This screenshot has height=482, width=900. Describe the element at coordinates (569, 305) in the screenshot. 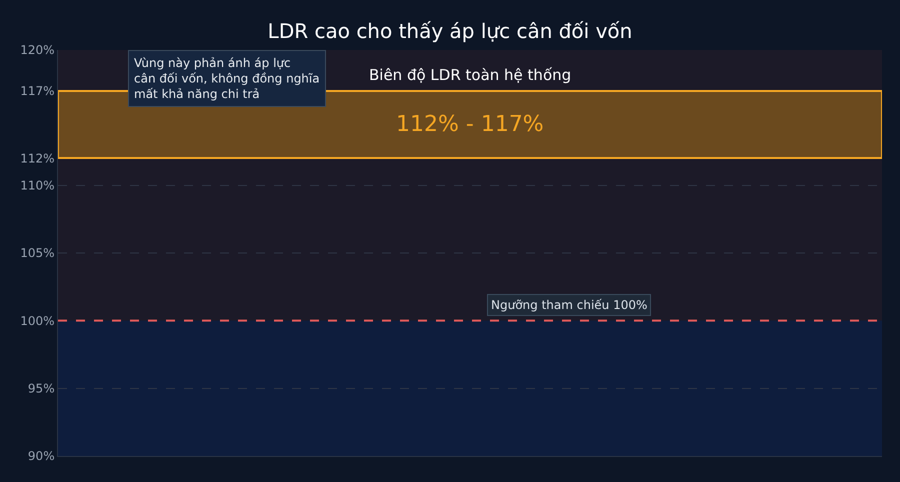

I see `ref-line-label: Ngưỡng tham chiếu 100%` at that location.